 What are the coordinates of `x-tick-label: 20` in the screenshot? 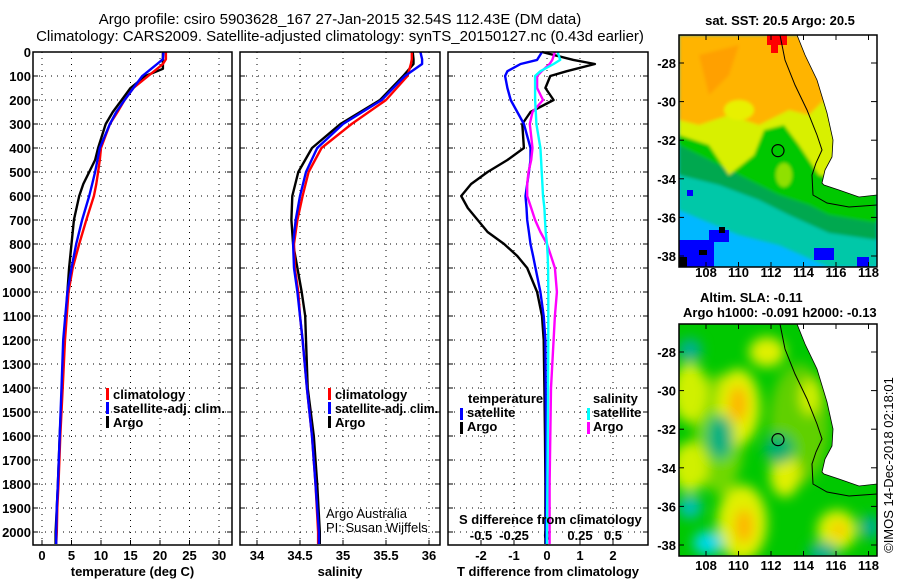 It's located at (160, 555).